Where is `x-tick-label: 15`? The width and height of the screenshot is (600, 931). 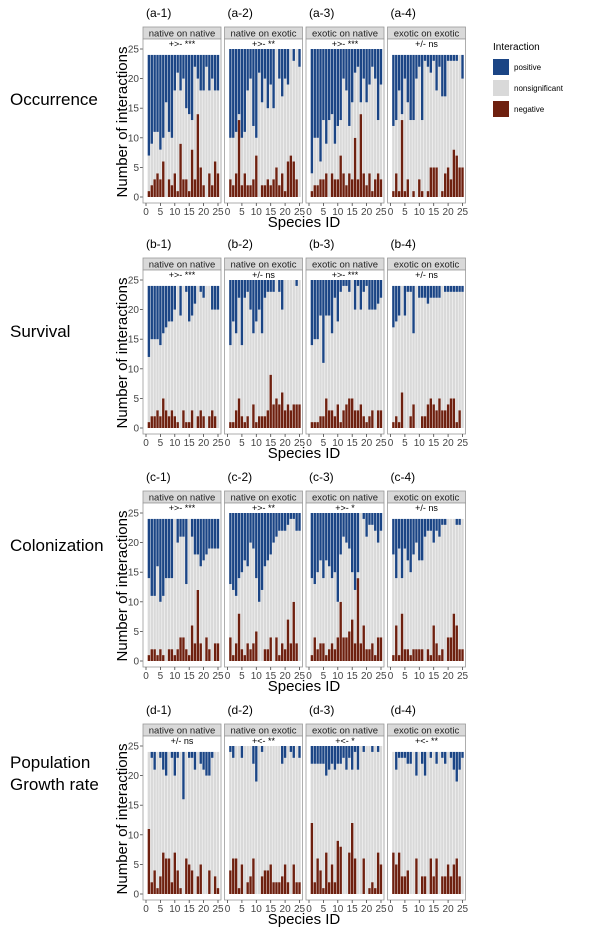
x-tick-label: 15 is located at coordinates (190, 443).